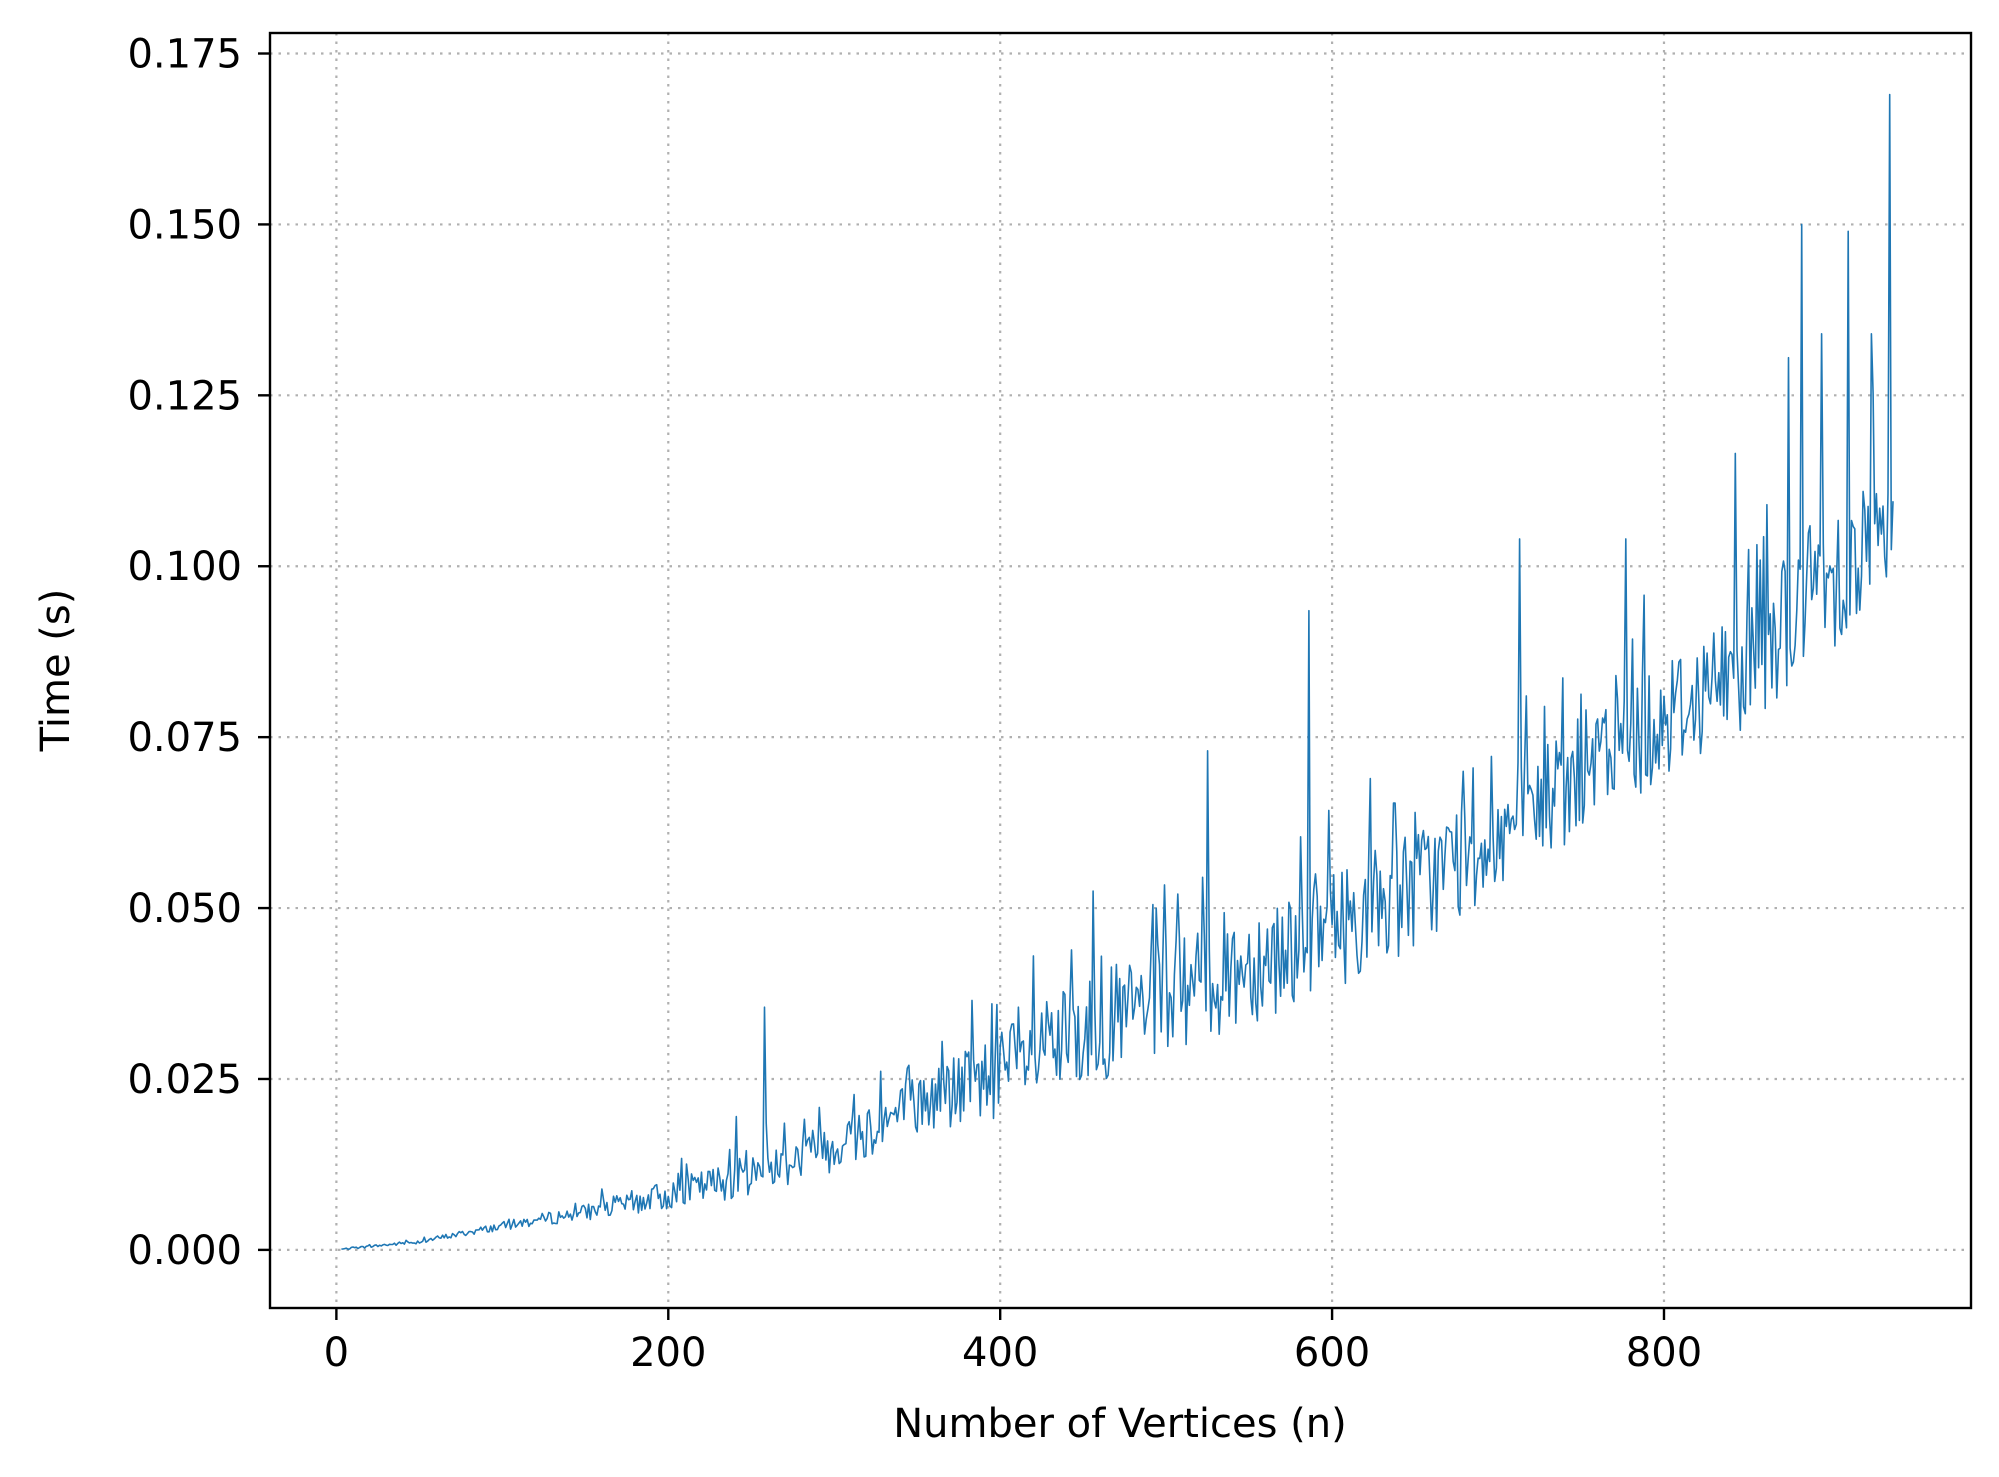 The image size is (1999, 1477). Describe the element at coordinates (1332, 1353) in the screenshot. I see `x-tick-label: 600` at that location.